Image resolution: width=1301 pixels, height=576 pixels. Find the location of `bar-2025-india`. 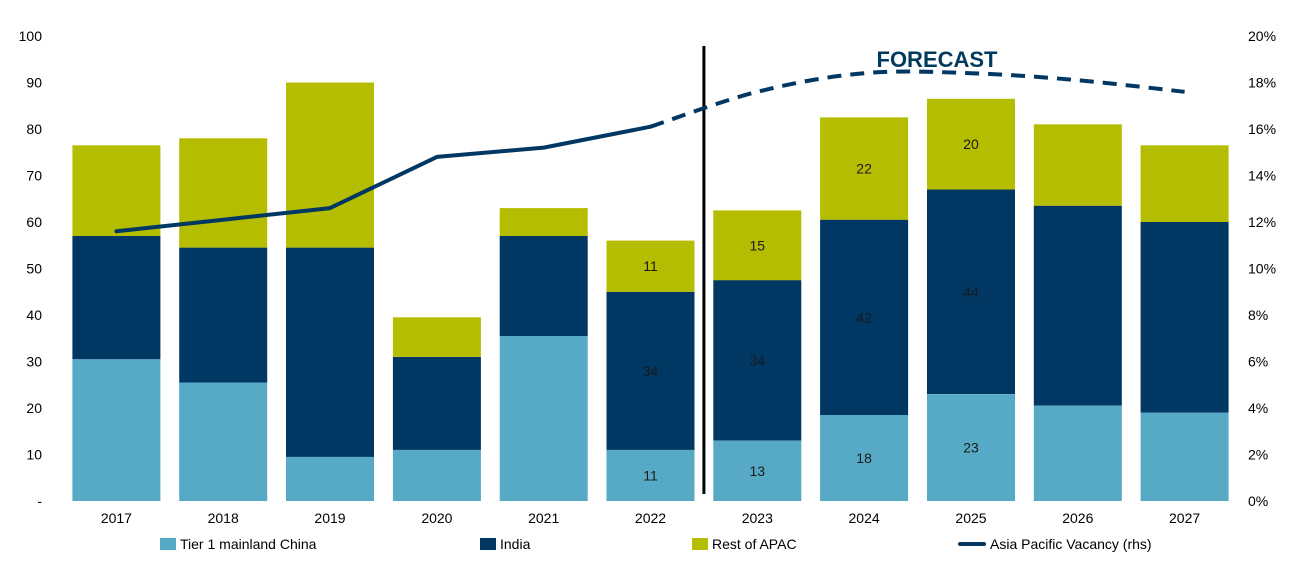

bar-2025-india is located at coordinates (971, 291).